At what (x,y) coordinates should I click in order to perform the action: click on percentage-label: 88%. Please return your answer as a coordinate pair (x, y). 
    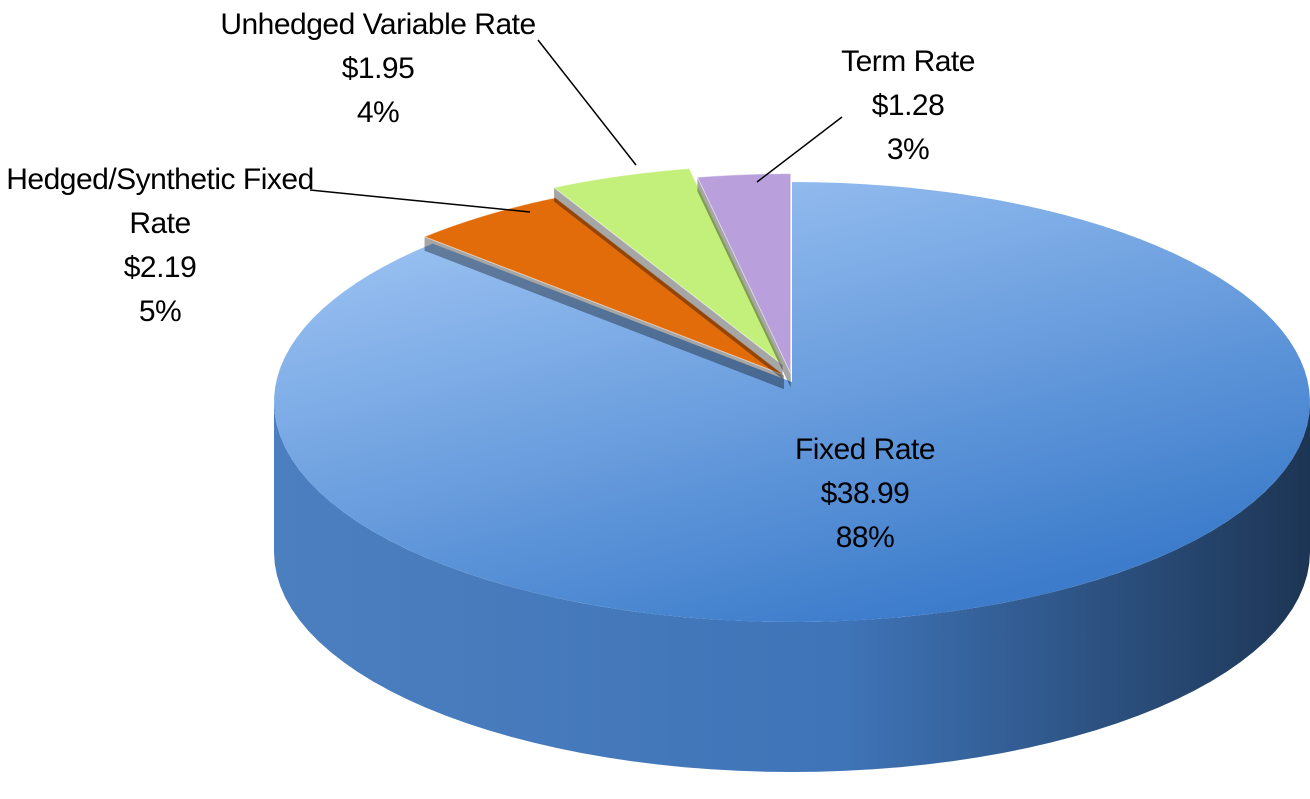
    Looking at the image, I should click on (865, 537).